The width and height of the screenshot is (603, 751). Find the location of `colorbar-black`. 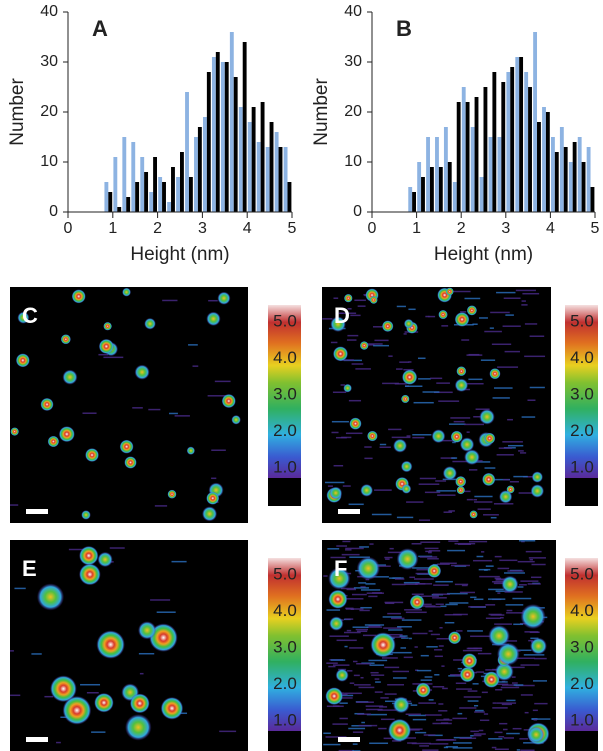

colorbar-black is located at coordinates (284, 492).